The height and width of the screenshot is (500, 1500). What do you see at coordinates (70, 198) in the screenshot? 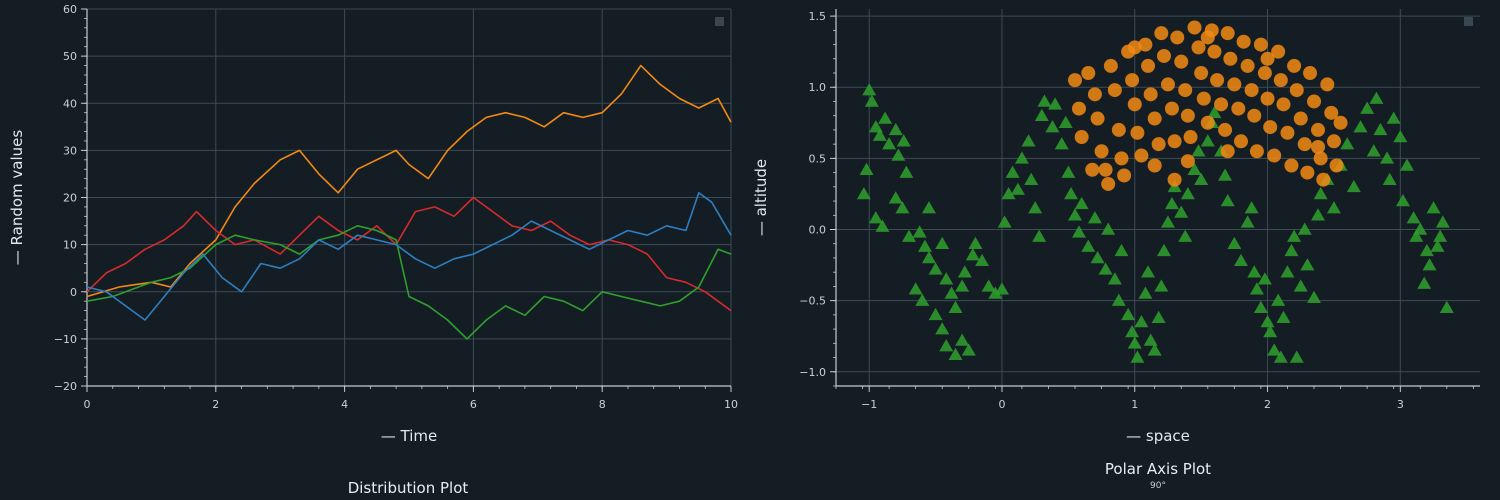
I see `y-tick-label: 20` at bounding box center [70, 198].